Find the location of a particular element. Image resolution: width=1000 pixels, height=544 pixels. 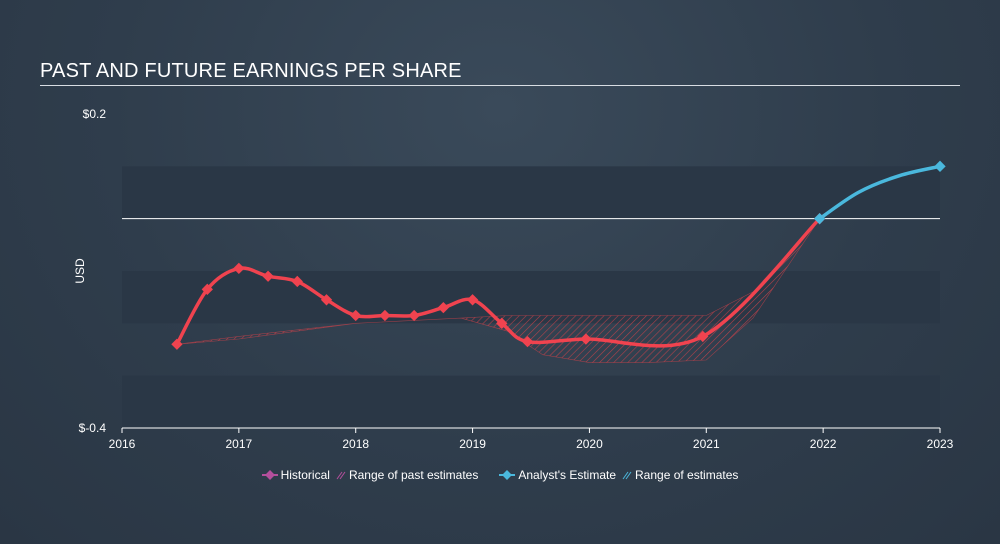

legend-estimate-label: Analyst's Estimate is located at coordinates (567, 475).